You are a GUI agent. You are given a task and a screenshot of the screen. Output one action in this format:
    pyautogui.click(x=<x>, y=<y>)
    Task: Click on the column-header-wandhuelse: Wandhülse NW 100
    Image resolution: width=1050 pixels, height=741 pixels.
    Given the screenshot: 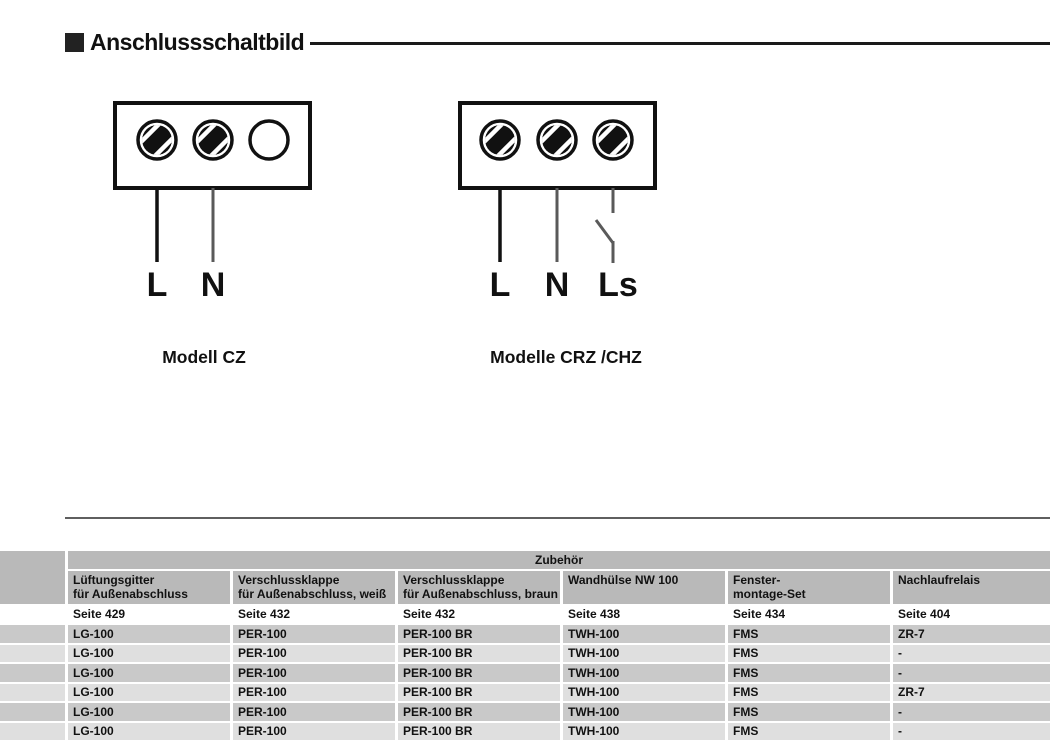 What is the action you would take?
    pyautogui.click(x=644, y=587)
    